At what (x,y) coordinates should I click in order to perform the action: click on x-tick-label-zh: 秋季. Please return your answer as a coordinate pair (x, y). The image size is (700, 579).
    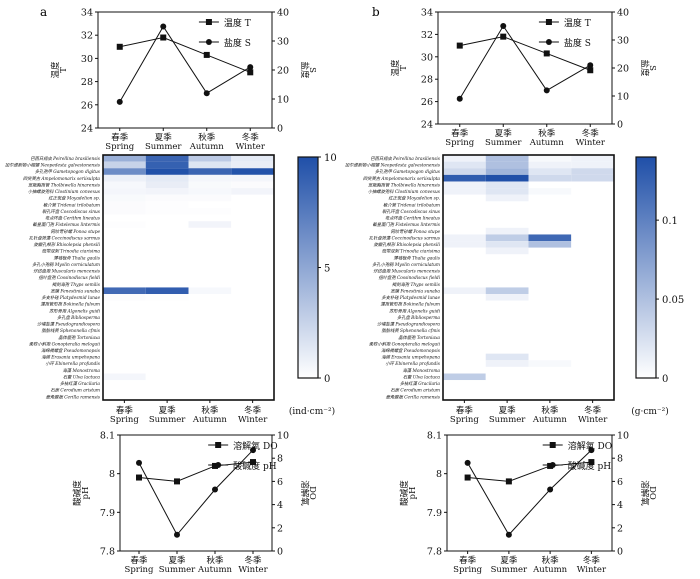
    Looking at the image, I should click on (550, 410).